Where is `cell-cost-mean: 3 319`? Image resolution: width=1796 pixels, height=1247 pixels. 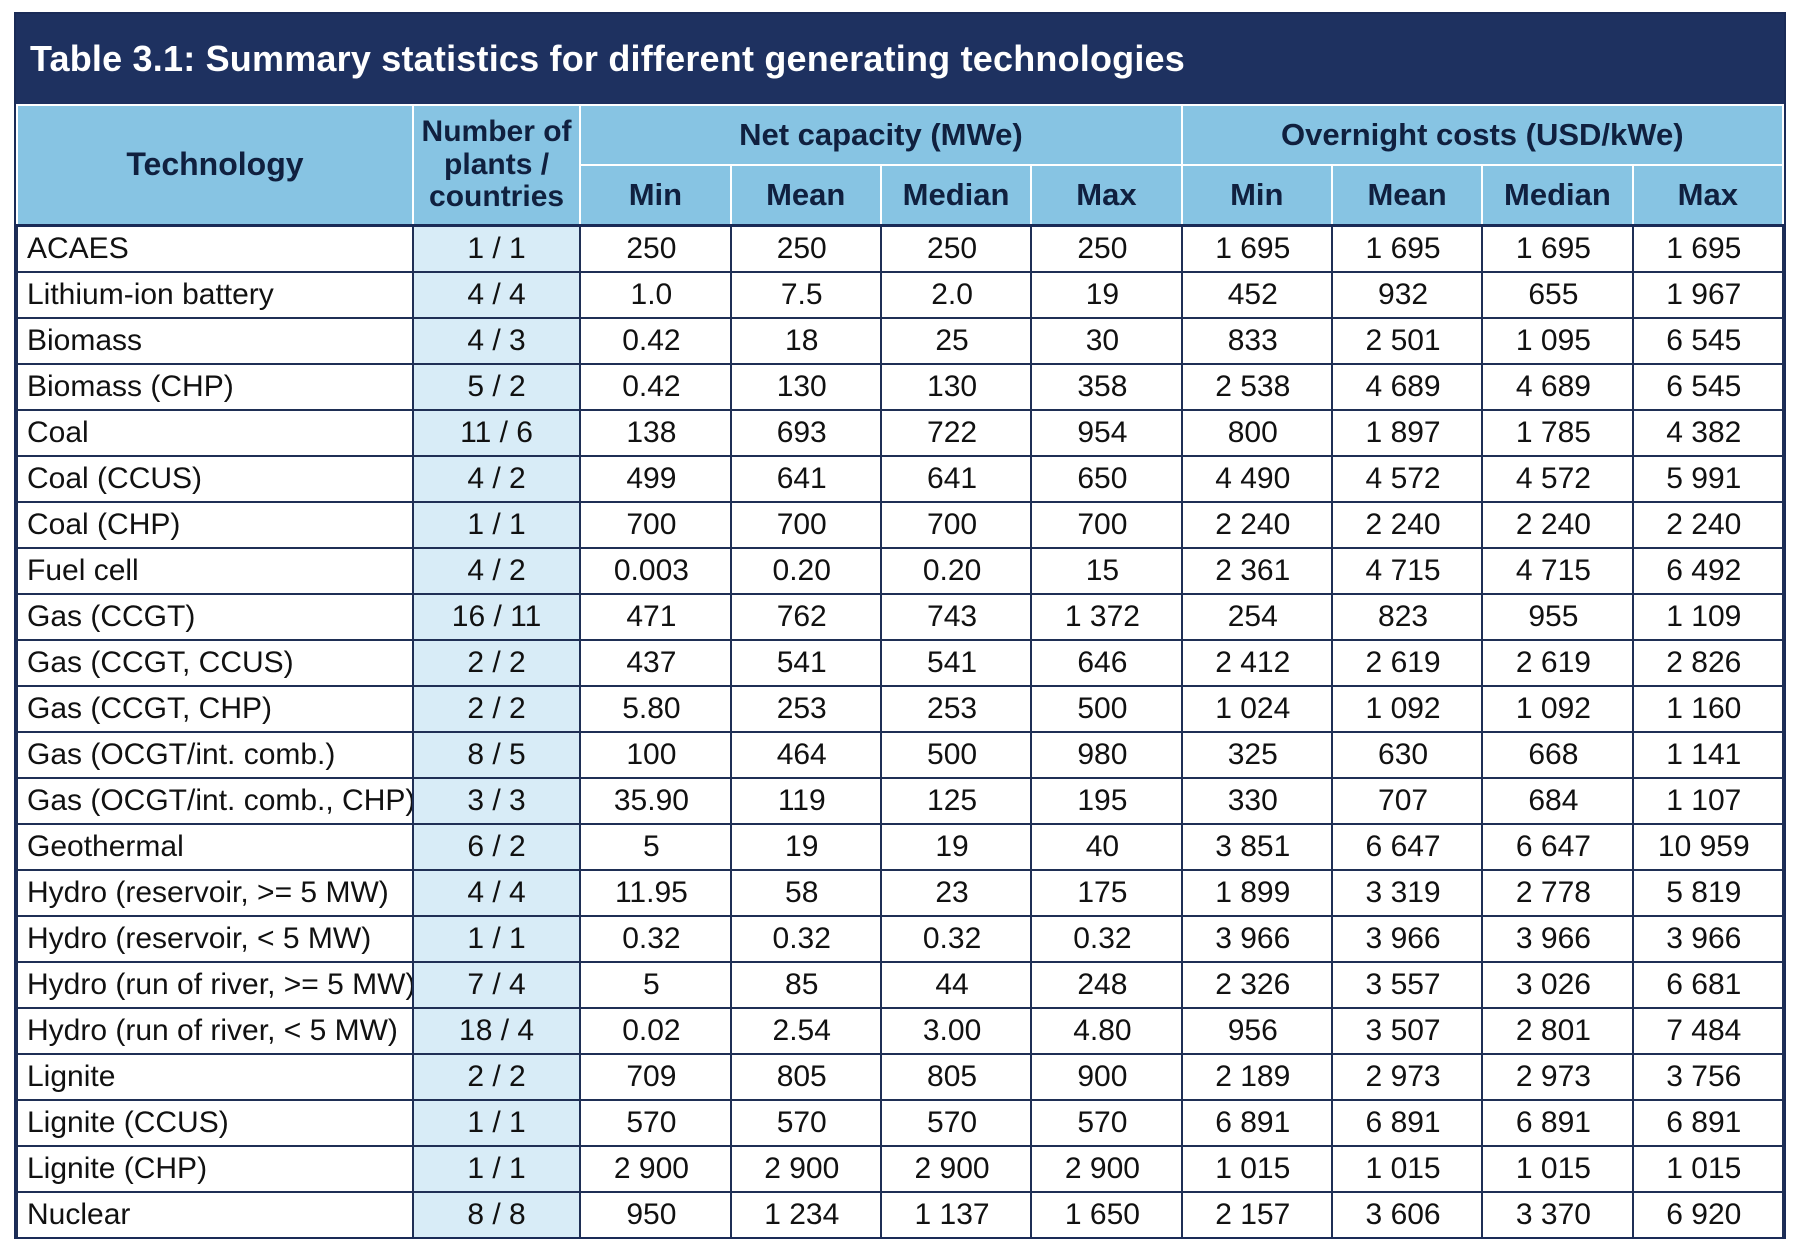 cell-cost-mean: 3 319 is located at coordinates (1407, 893).